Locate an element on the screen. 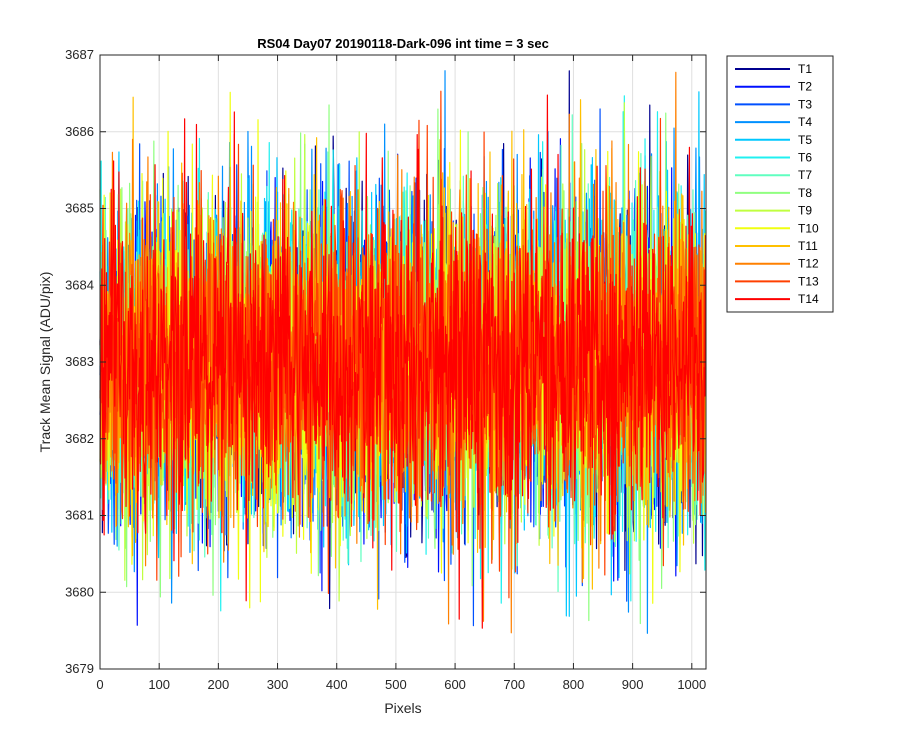 This screenshot has height=750, width=900. legend-label-t2: T2 is located at coordinates (805, 87).